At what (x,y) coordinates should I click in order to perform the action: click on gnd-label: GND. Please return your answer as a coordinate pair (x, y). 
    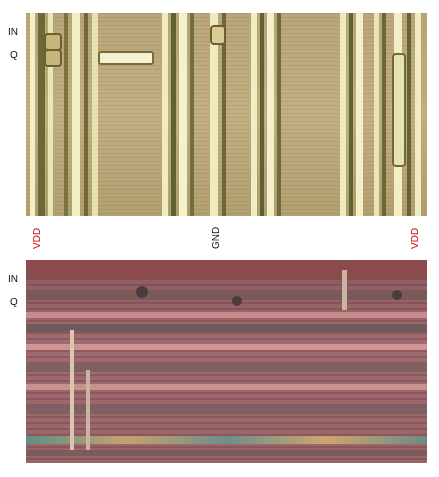
    Looking at the image, I should click on (216, 237).